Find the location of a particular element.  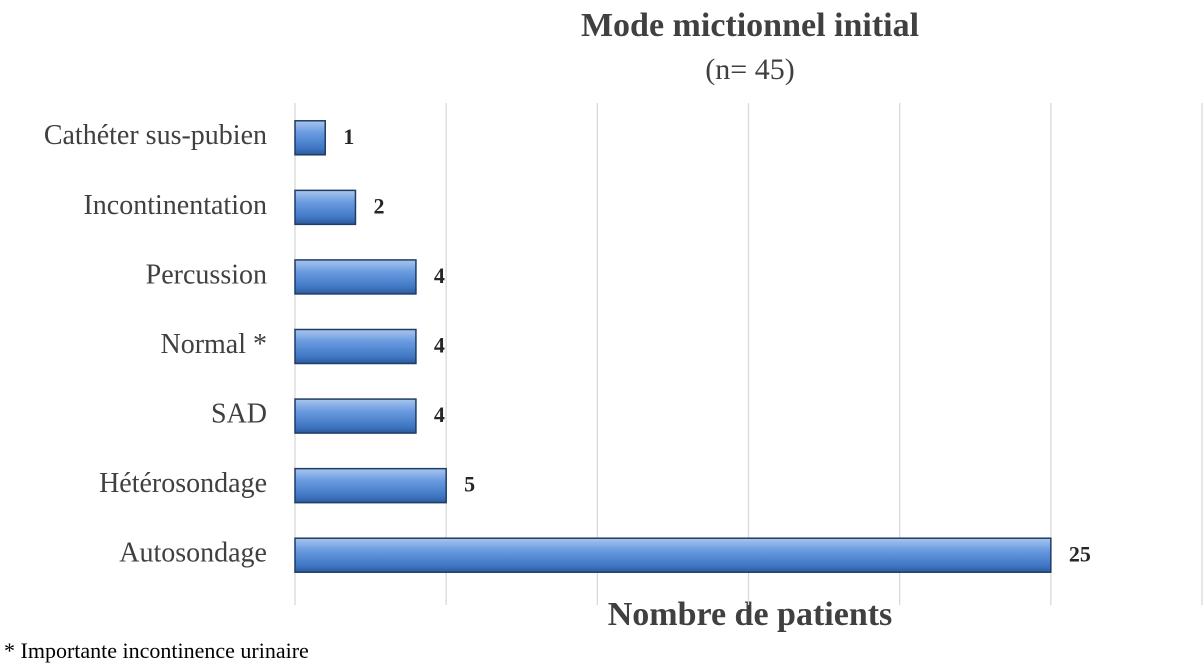

y-tick-label: Normal * is located at coordinates (213, 344).